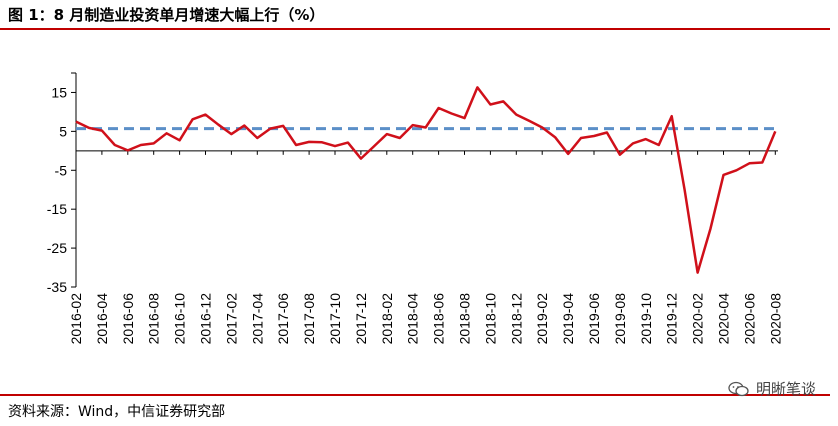 The image size is (838, 426). Describe the element at coordinates (102, 319) in the screenshot. I see `x-tick-label: 2016-04` at that location.